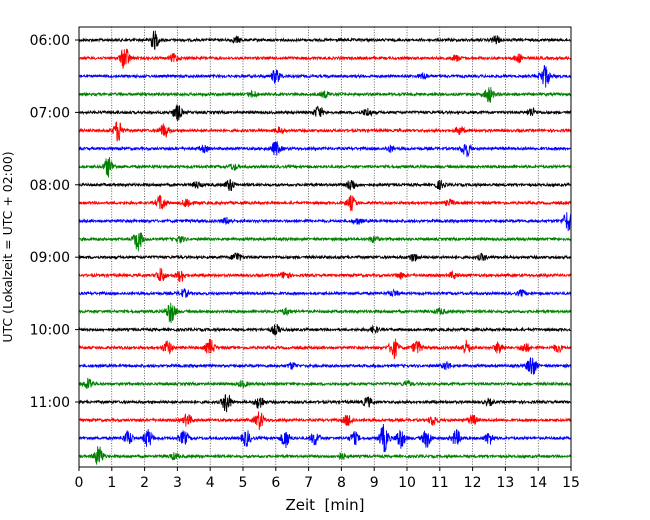 This screenshot has width=650, height=520. What do you see at coordinates (308, 483) in the screenshot?
I see `x-tick-label: 7` at bounding box center [308, 483].